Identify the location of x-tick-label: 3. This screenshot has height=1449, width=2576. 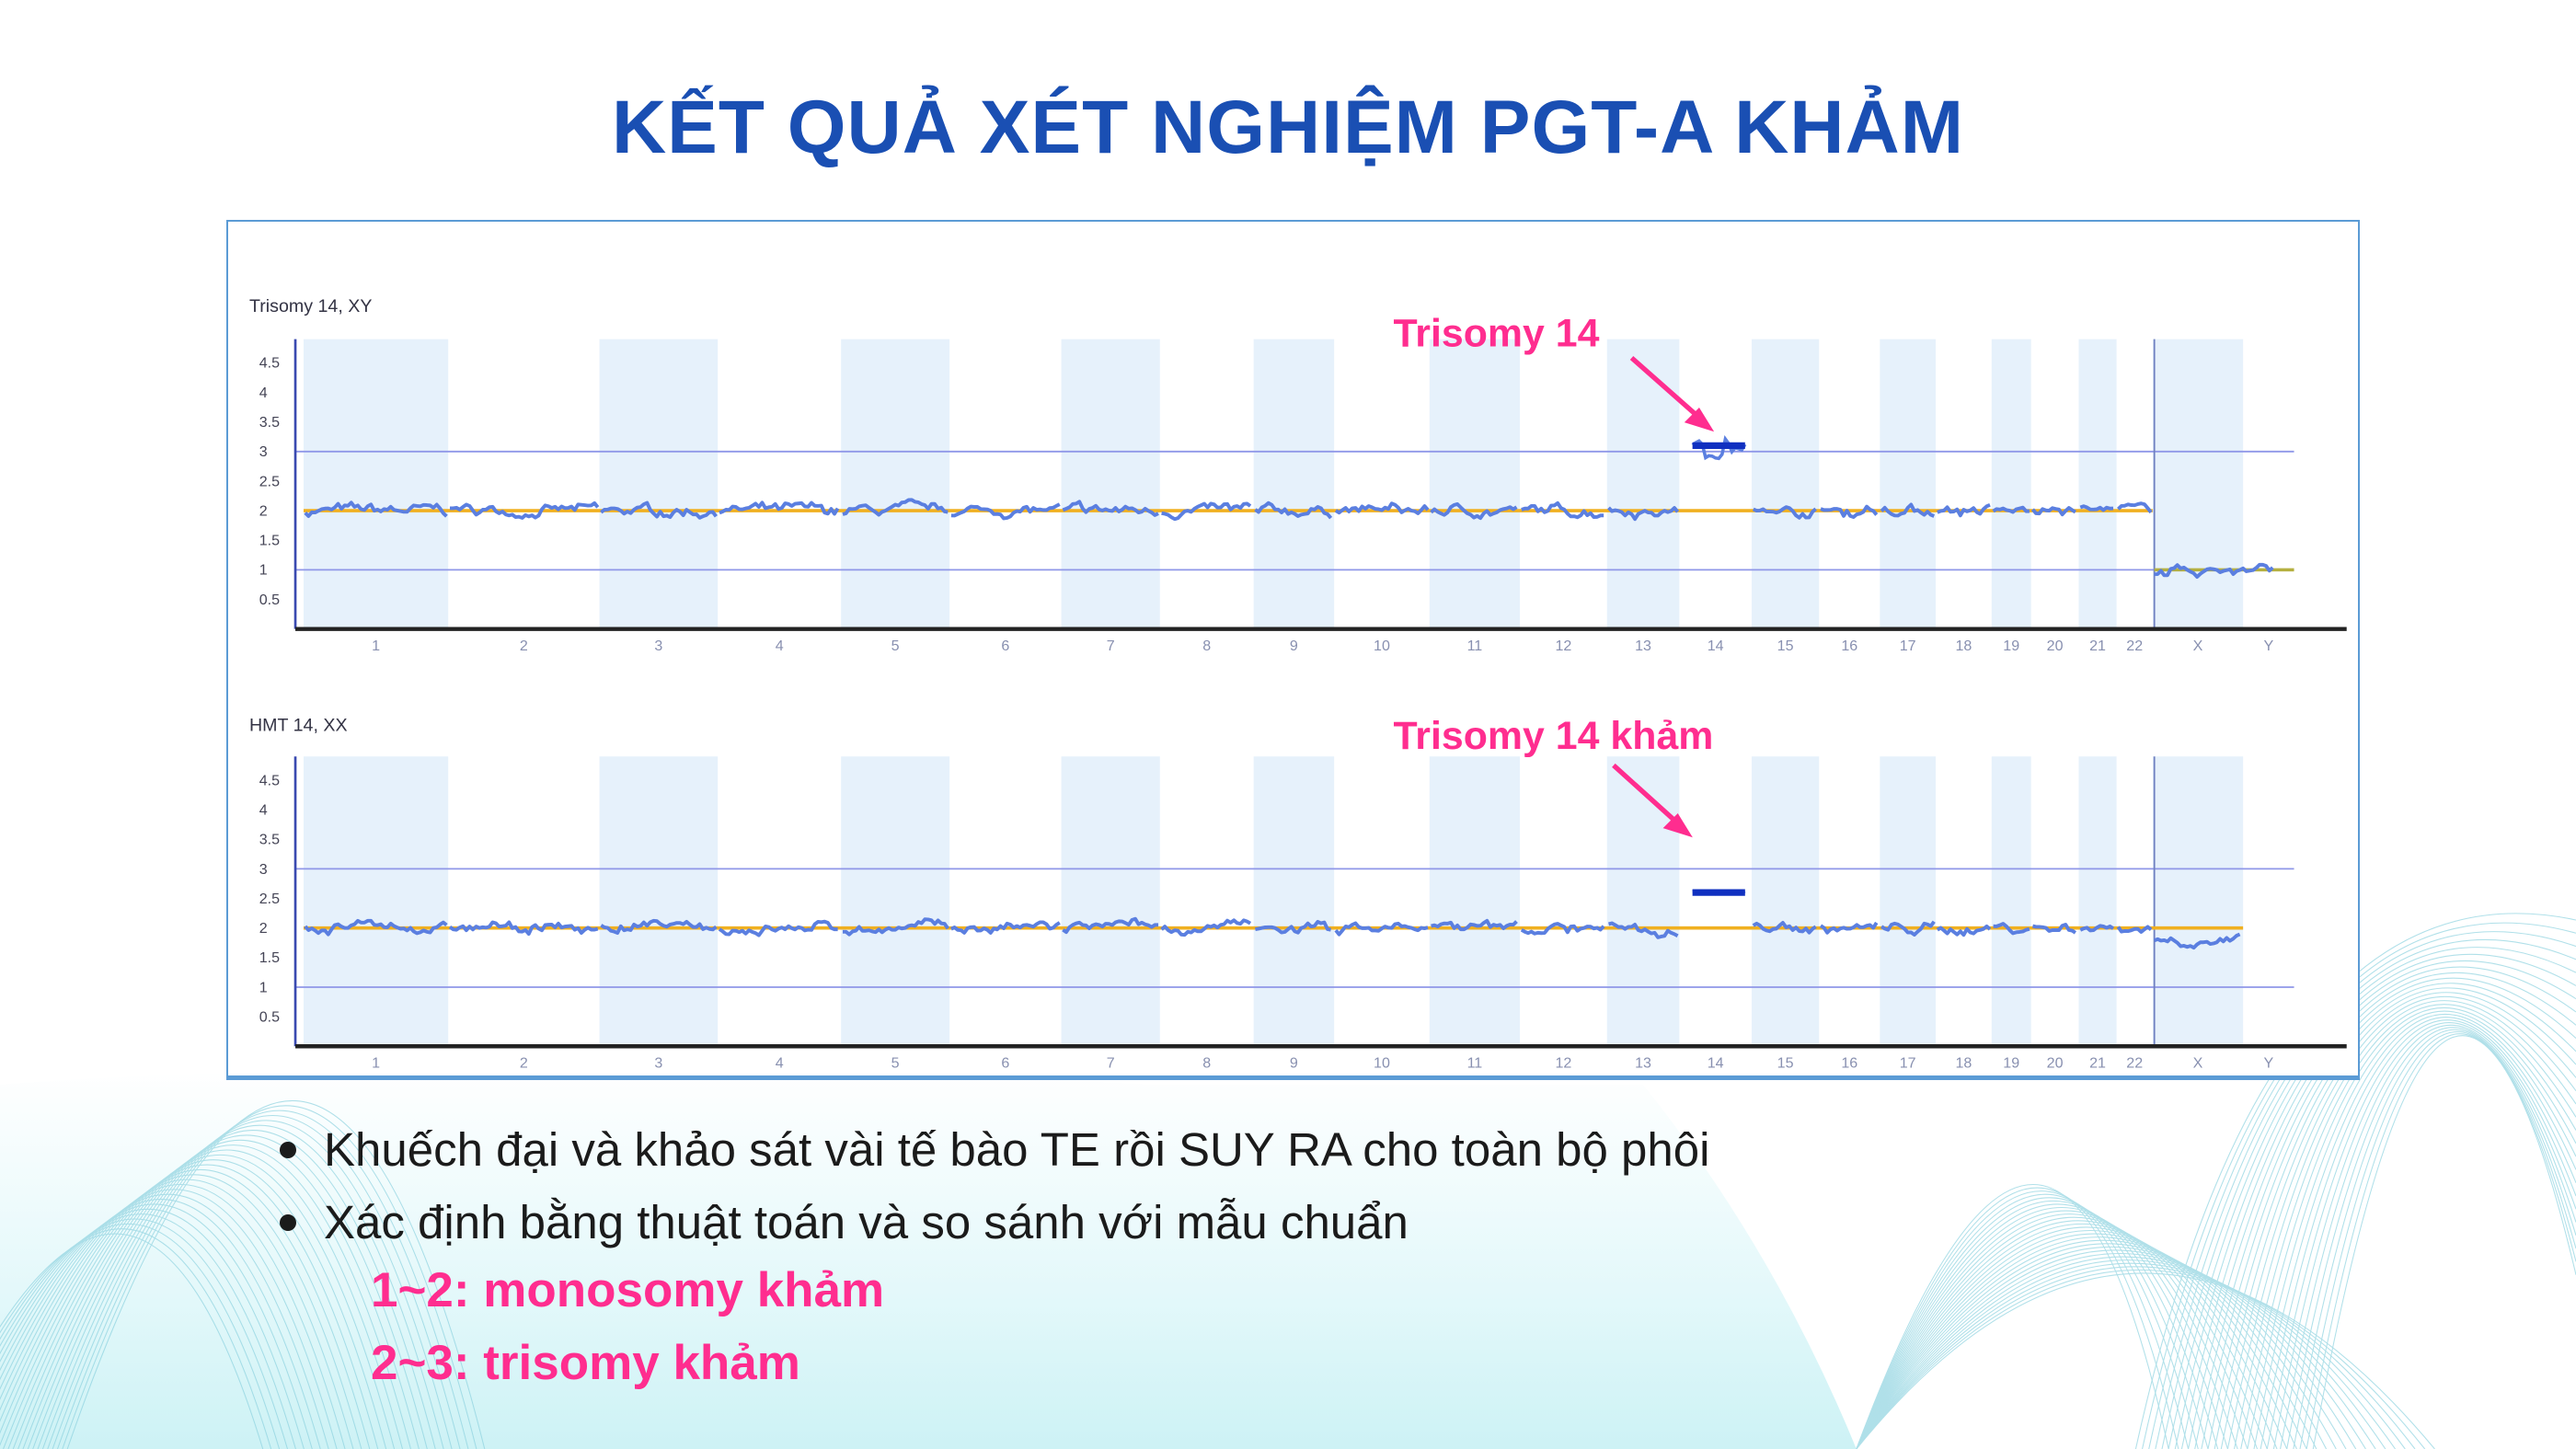
(658, 646).